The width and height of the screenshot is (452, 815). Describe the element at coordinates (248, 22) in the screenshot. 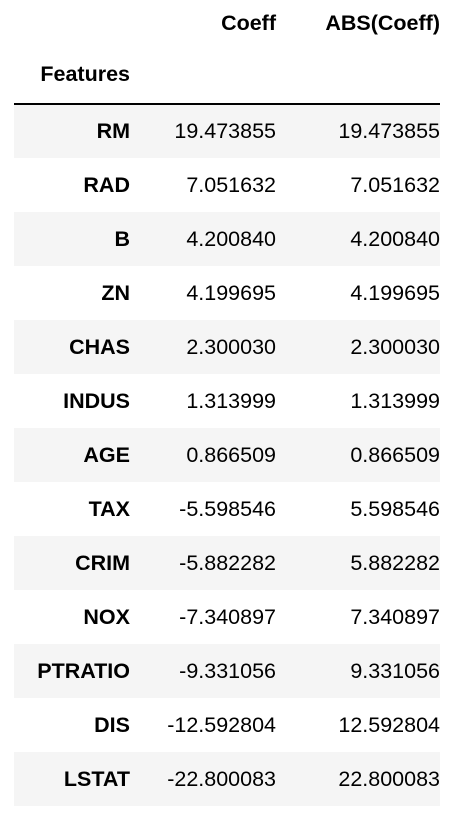

I see `column-header-coeff: Coeff` at that location.